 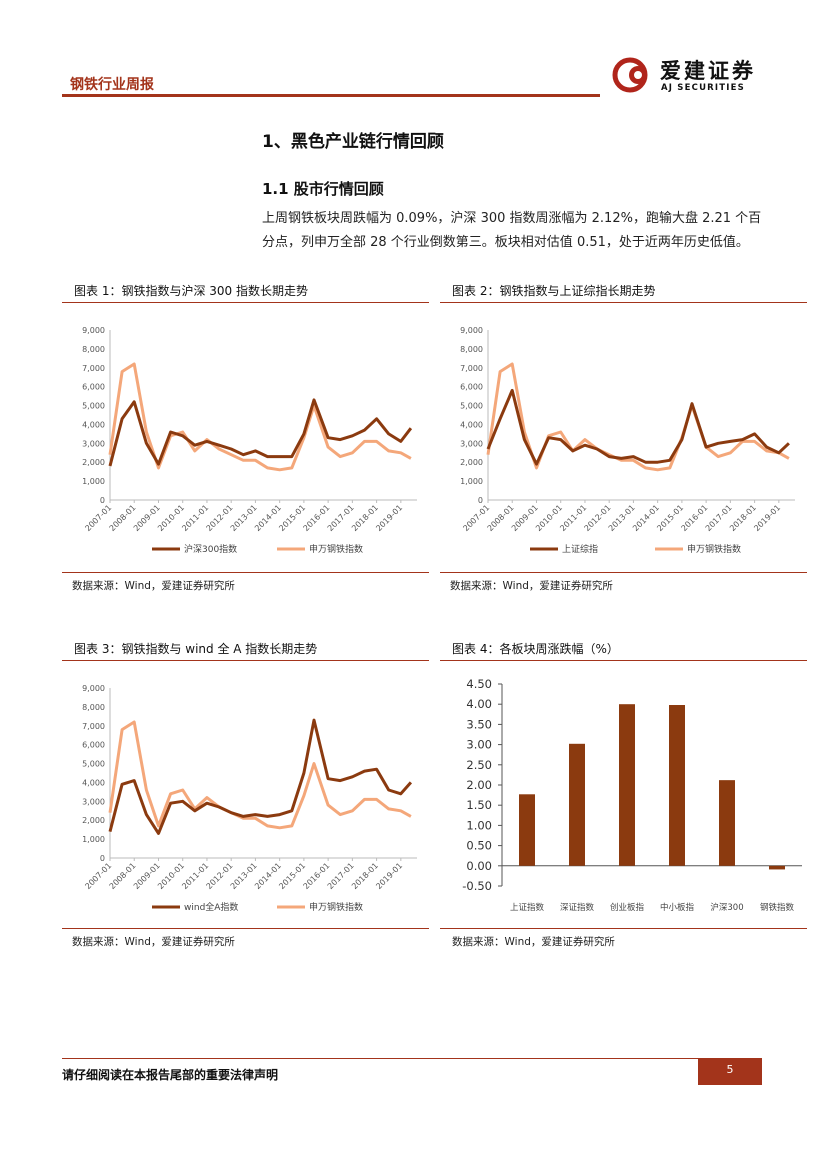 What do you see at coordinates (630, 75) in the screenshot?
I see `logo-mark-icon` at bounding box center [630, 75].